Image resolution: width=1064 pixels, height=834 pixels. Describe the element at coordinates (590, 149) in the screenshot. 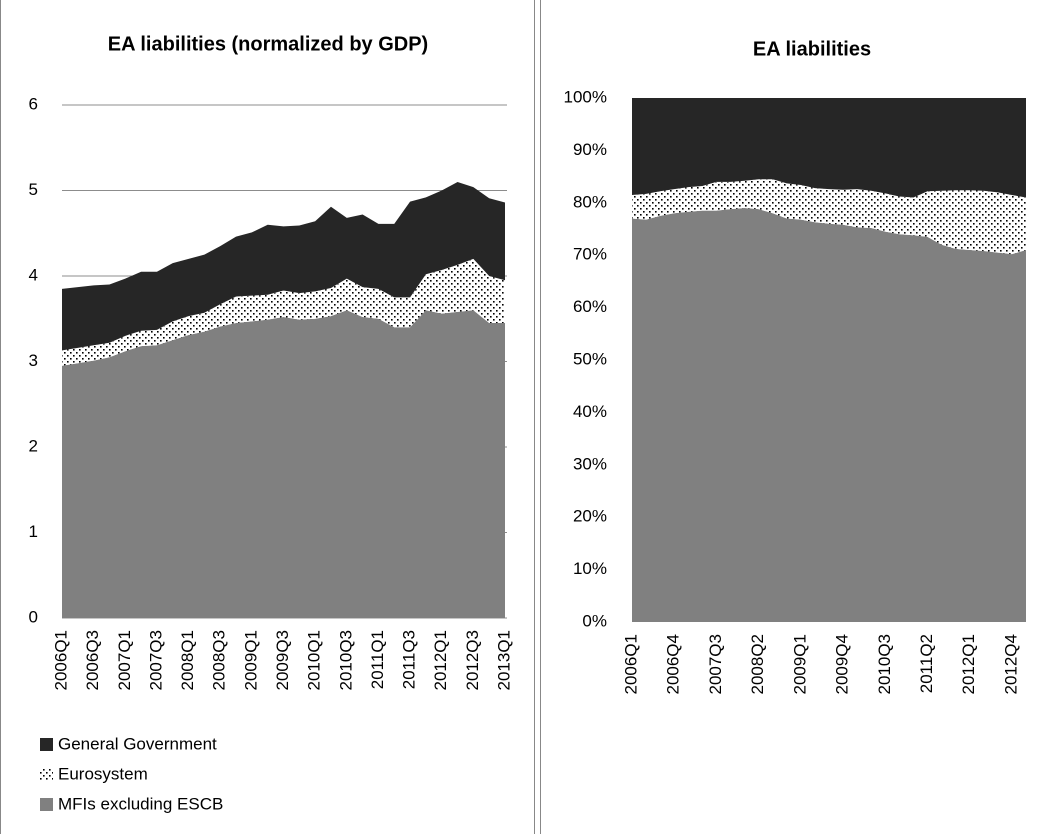

I see `y-tick-label: 90%` at that location.